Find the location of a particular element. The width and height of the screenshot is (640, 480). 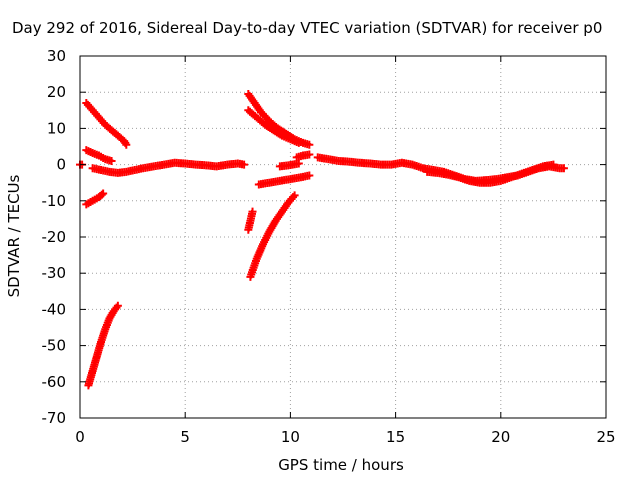

x-tick-label: 20 is located at coordinates (500, 437).